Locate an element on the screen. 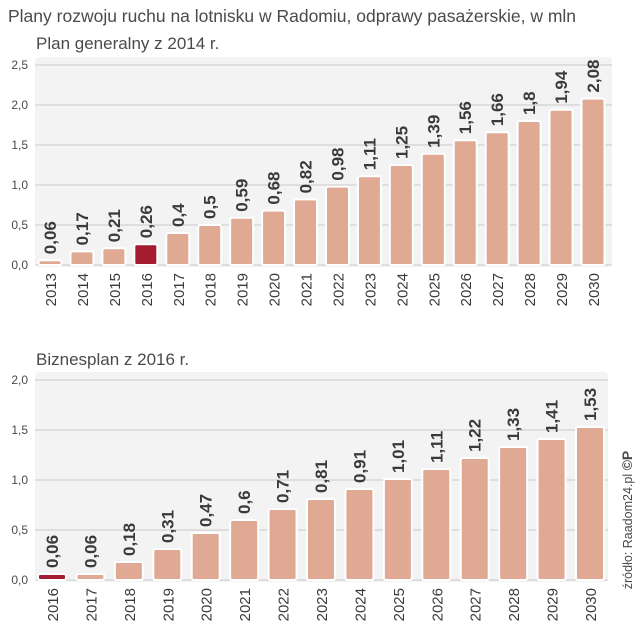 Image resolution: width=640 pixels, height=640 pixels. chart2-y-tick-label: 0,0 is located at coordinates (19, 580).